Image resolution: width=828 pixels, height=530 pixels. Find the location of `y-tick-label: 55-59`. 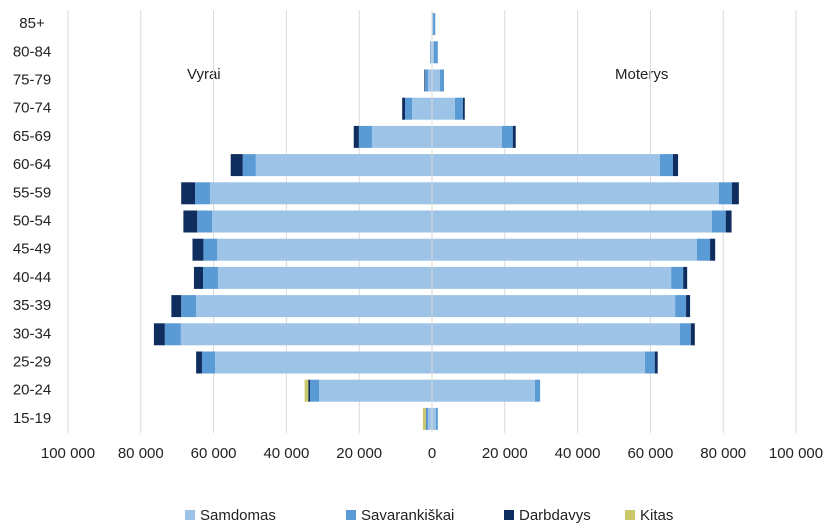

y-tick-label: 55-59 is located at coordinates (32, 192).